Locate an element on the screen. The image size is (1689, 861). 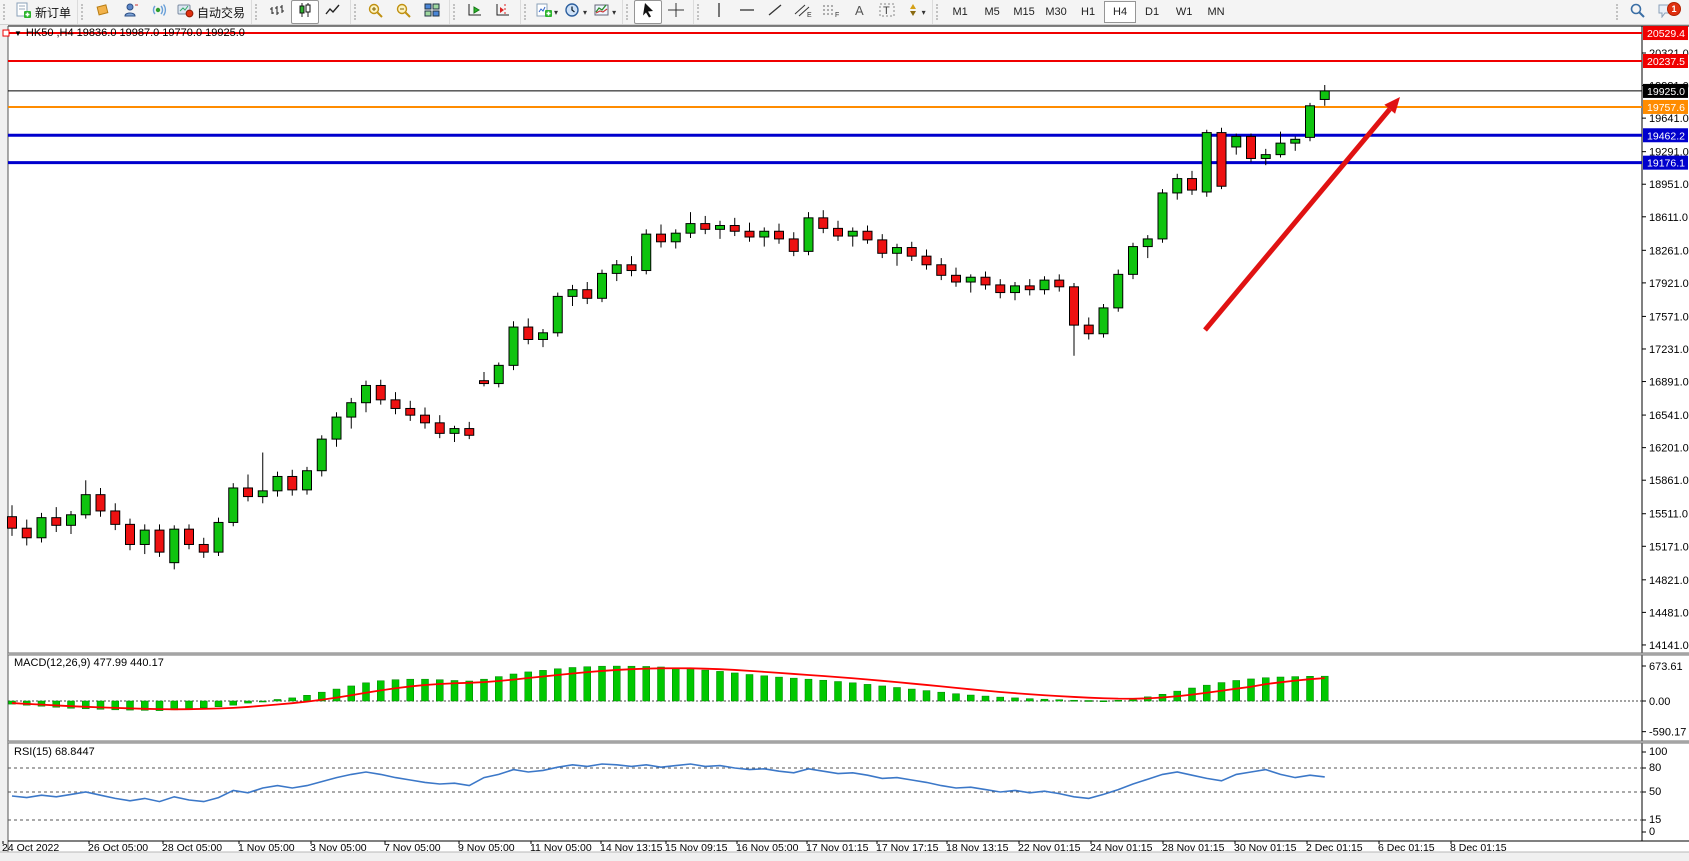
crosshair-button is located at coordinates (676, 12).